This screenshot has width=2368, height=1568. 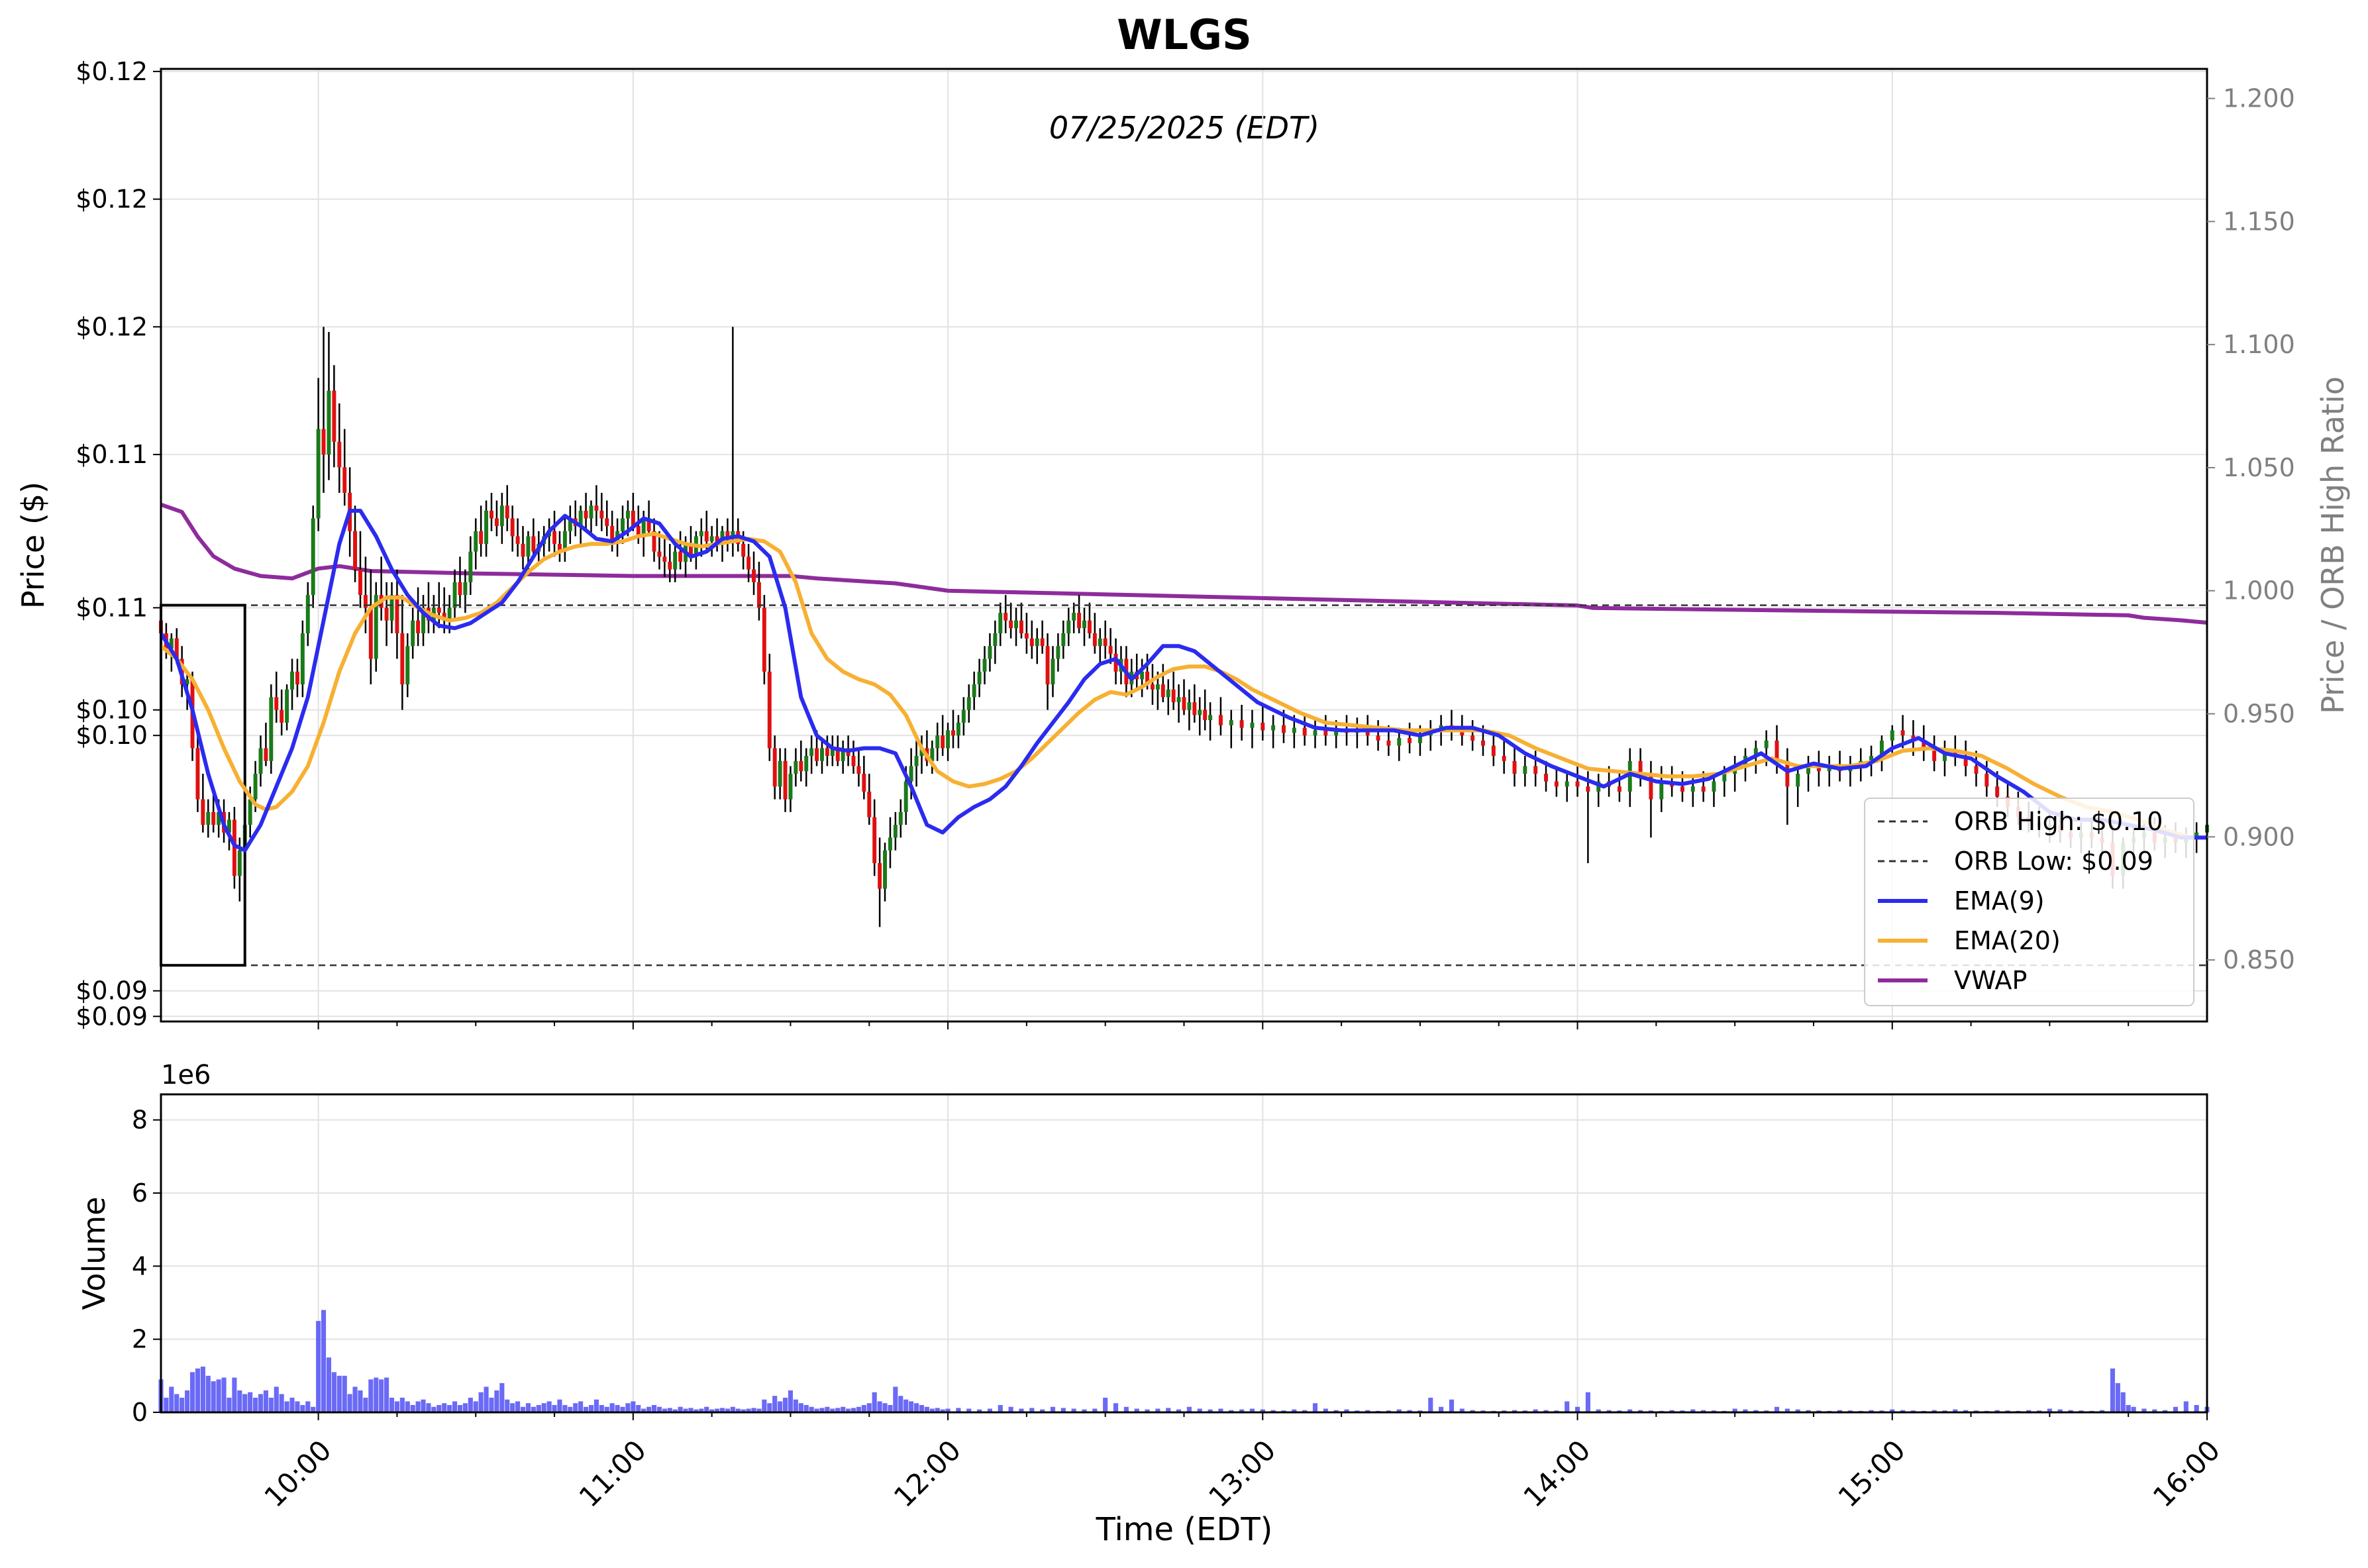 I want to click on price-axis-label: Price ($), so click(x=33, y=545).